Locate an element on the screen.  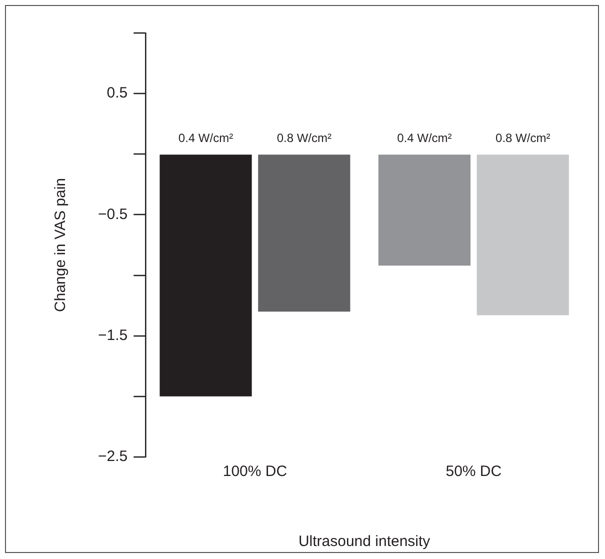
y-tick-label: −2.5 is located at coordinates (113, 457).